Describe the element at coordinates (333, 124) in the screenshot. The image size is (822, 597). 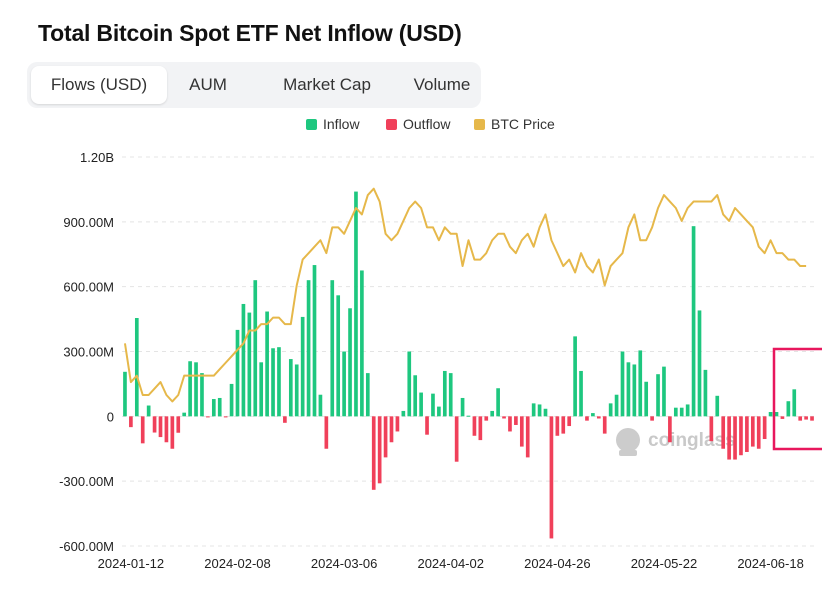
I see `legend-item-inflow: Inflow` at that location.